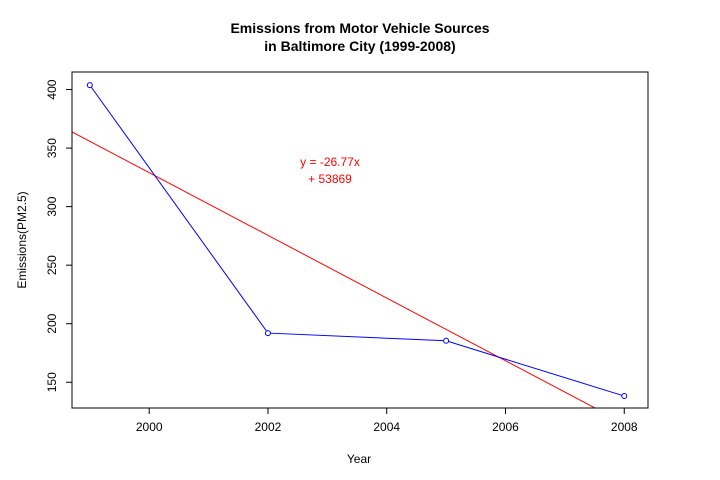 The width and height of the screenshot is (720, 480). What do you see at coordinates (52, 323) in the screenshot?
I see `y-tick-label: 200` at bounding box center [52, 323].